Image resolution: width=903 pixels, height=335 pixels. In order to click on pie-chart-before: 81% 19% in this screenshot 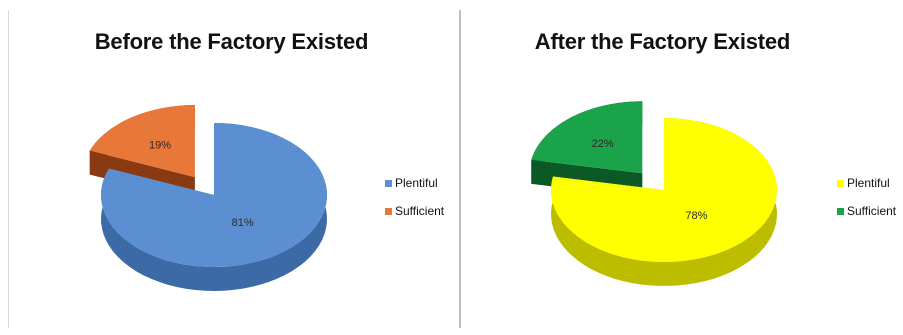, I will do `click(208, 198)`.